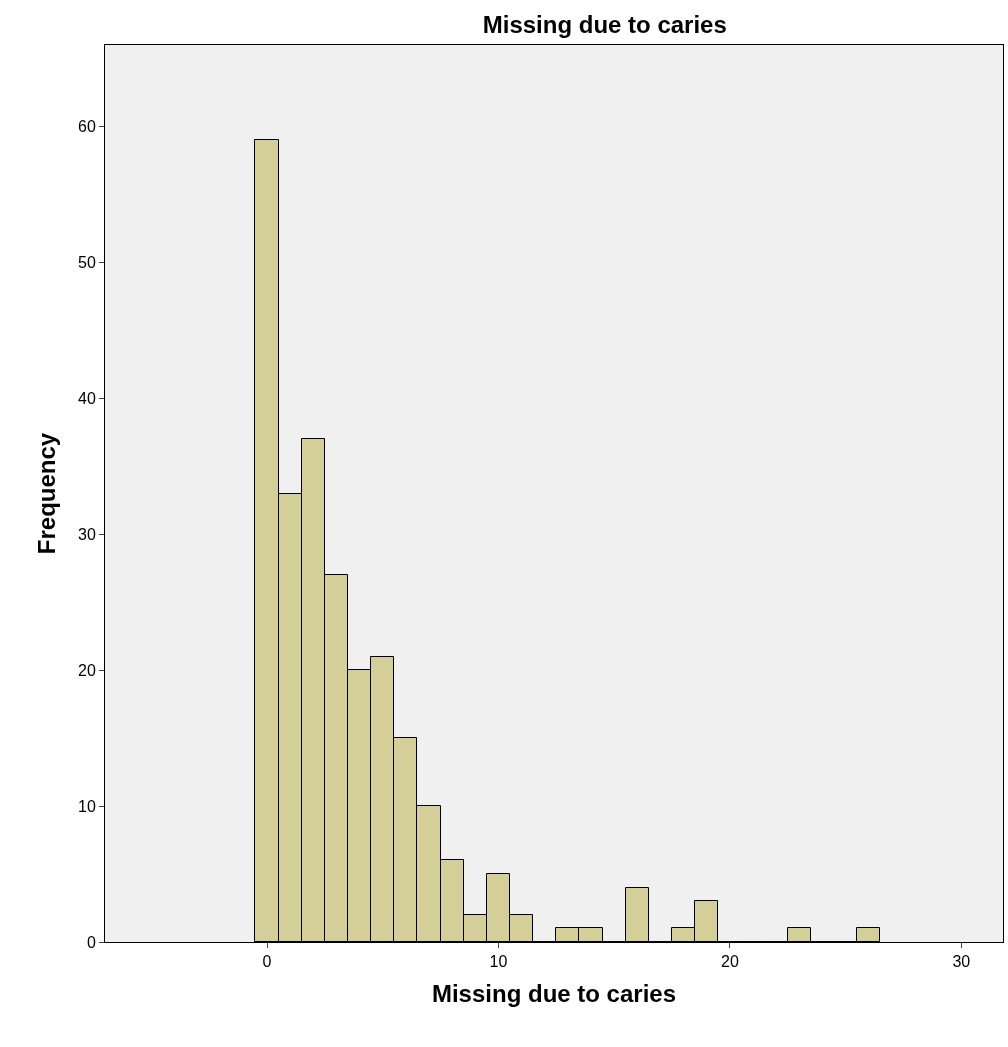  Describe the element at coordinates (267, 962) in the screenshot. I see `x-tick-label: 0` at that location.